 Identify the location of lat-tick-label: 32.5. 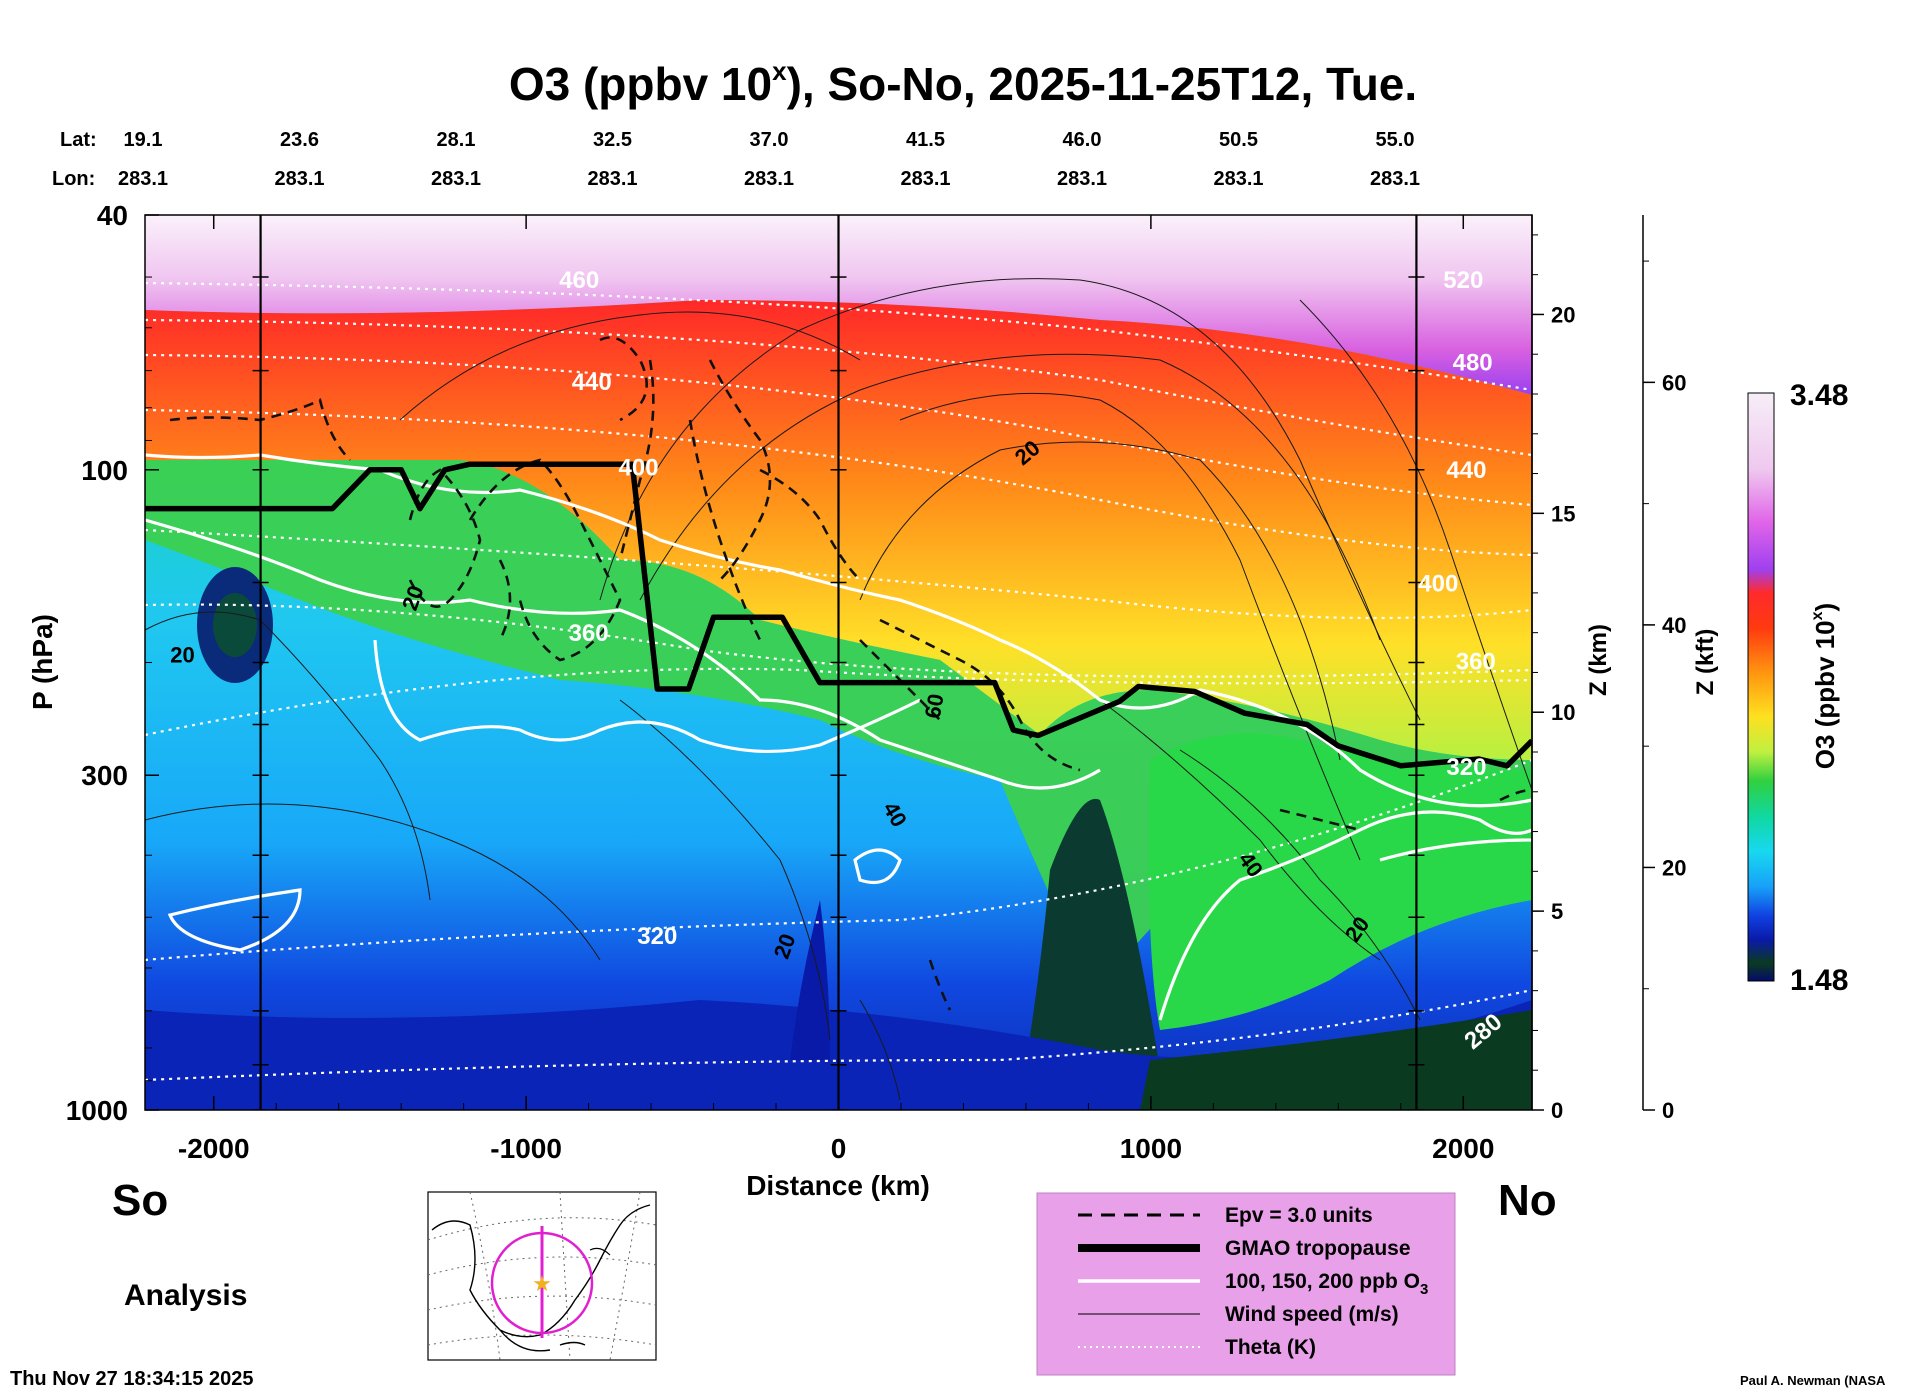
(612, 140).